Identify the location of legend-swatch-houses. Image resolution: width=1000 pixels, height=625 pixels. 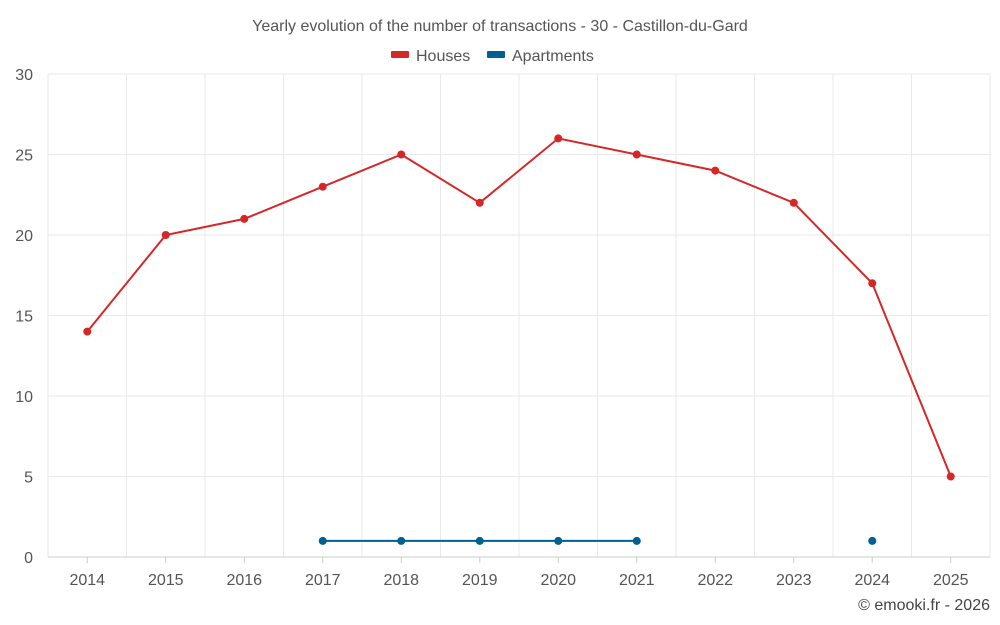
(400, 54).